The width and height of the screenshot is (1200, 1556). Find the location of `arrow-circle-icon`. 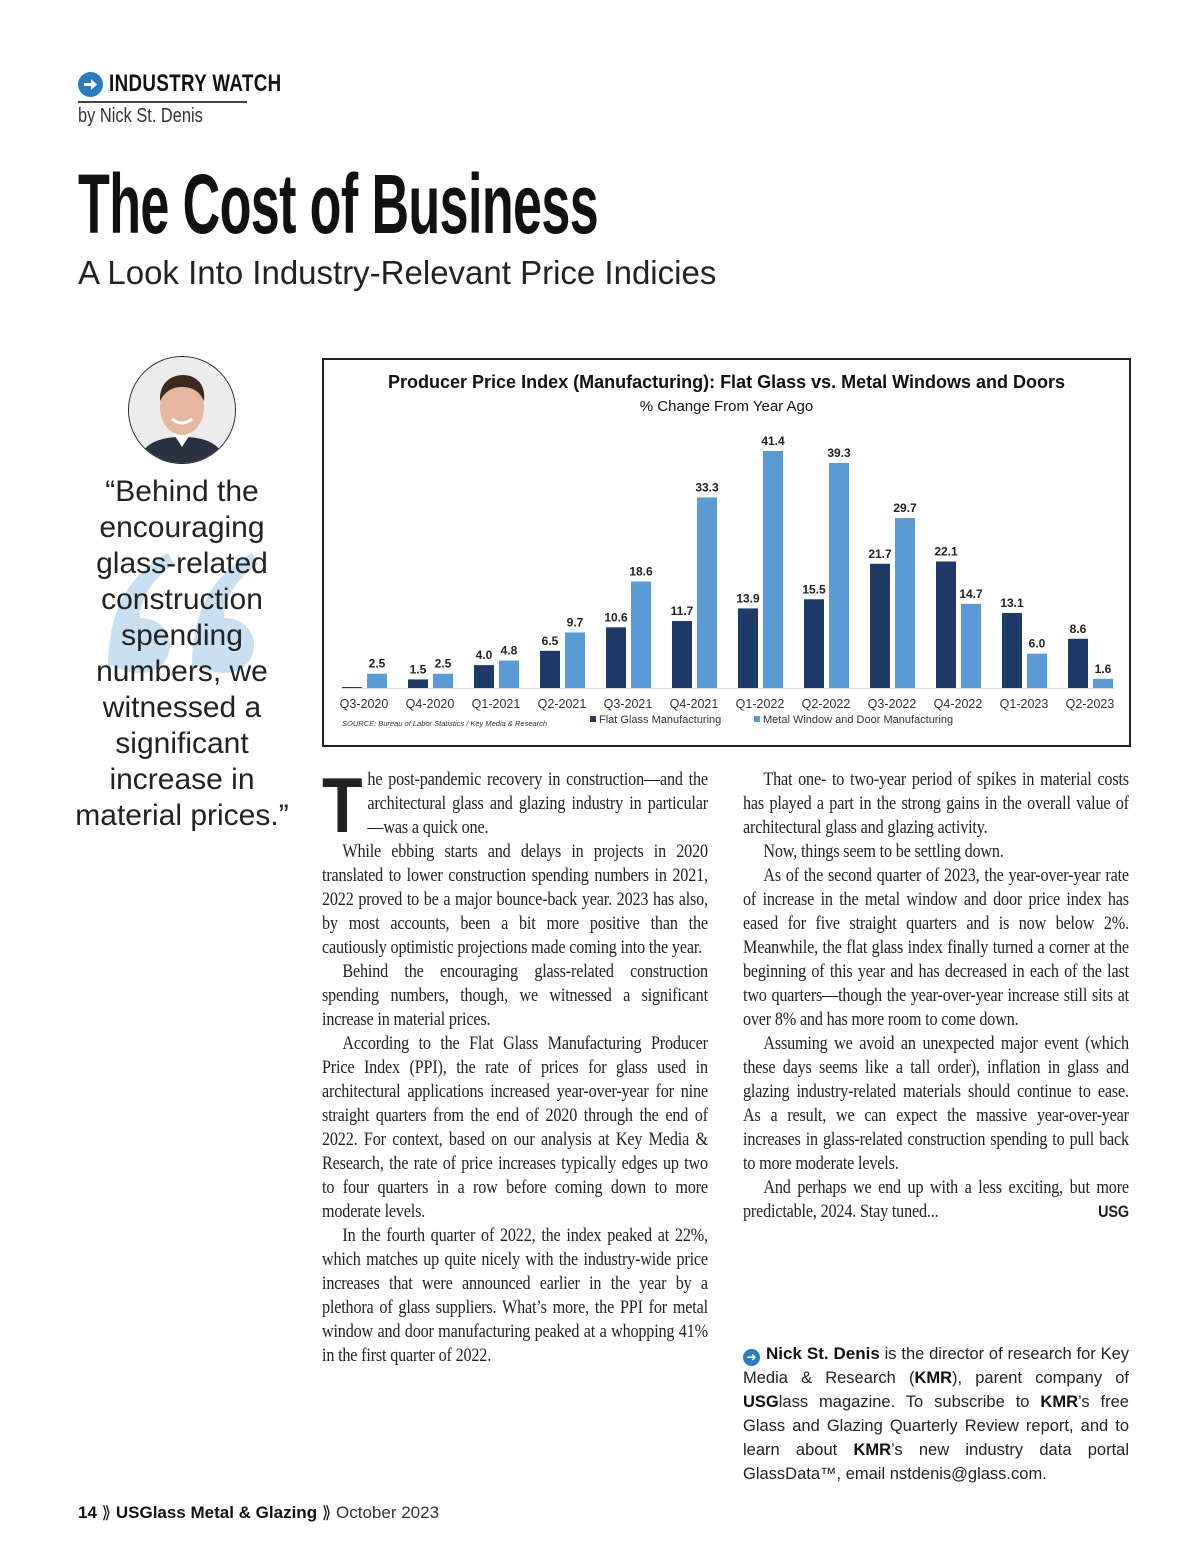

arrow-circle-icon is located at coordinates (90, 84).